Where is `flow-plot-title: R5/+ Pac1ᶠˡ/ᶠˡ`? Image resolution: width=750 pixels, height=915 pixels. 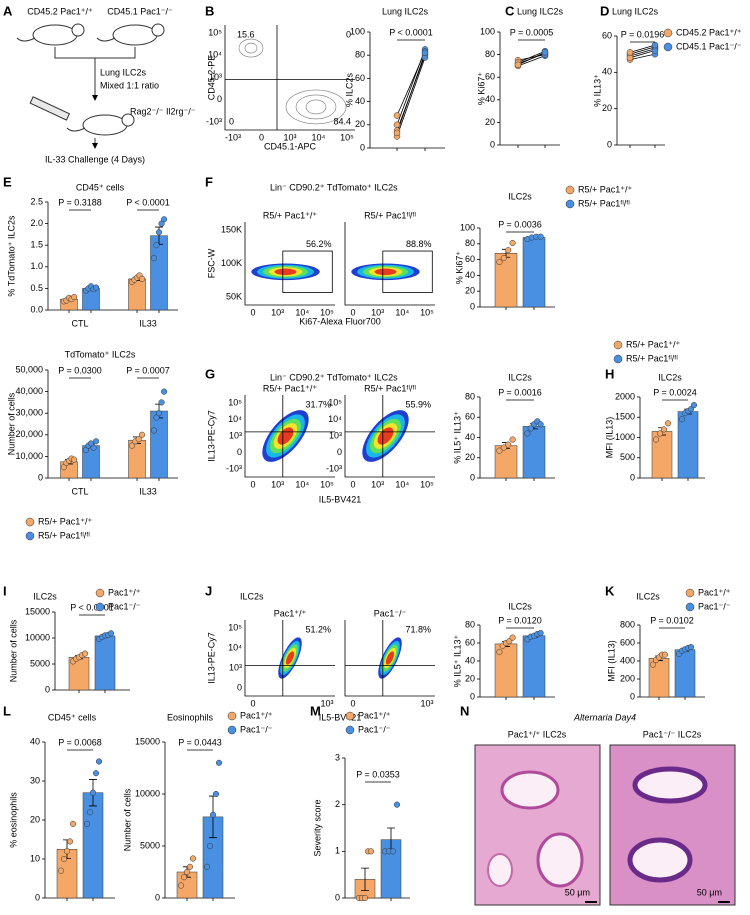
flow-plot-title: R5/+ Pac1ᶠˡ/ᶠˡ is located at coordinates (390, 388).